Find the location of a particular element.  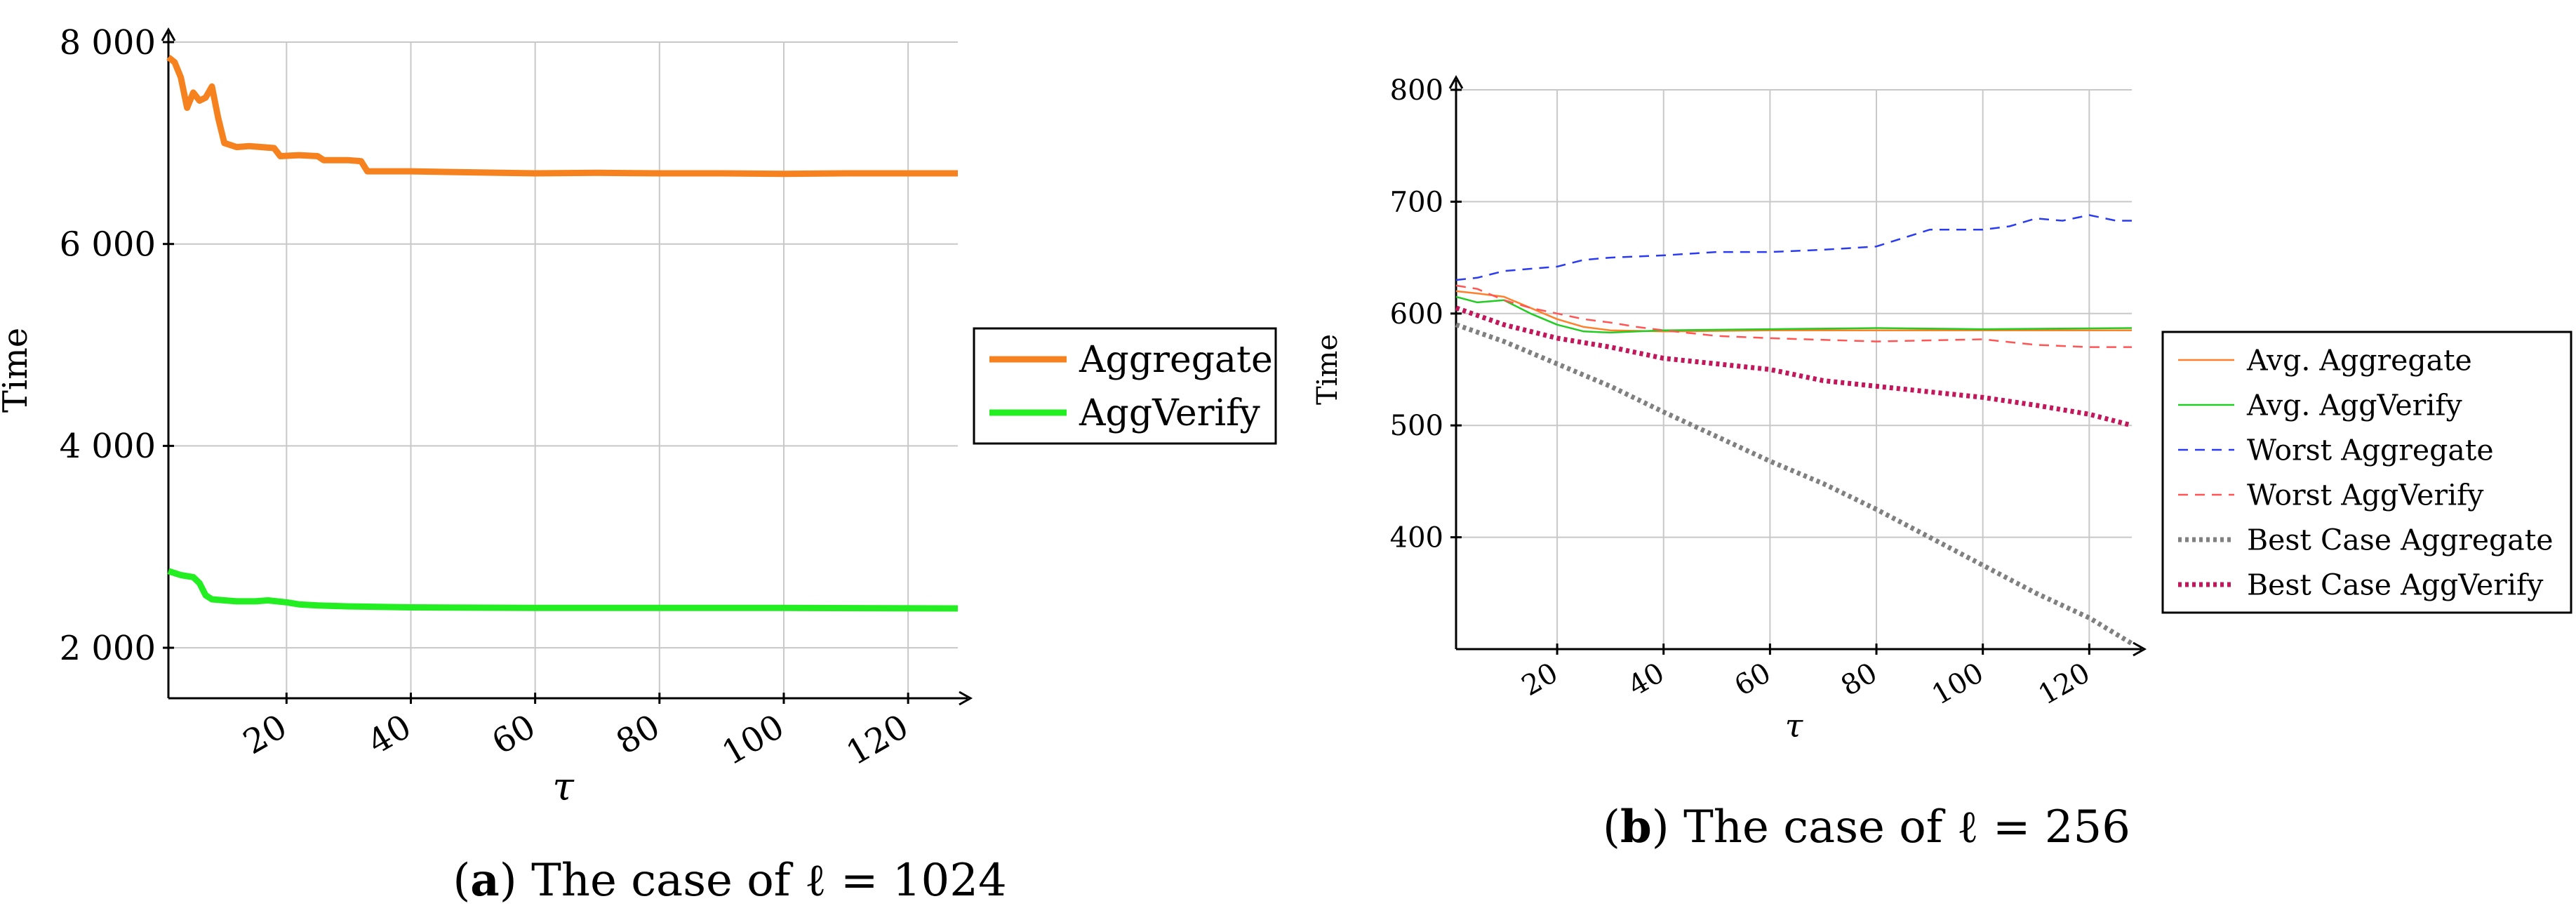

legend-label: Best Case AggVerify is located at coordinates (2395, 584).